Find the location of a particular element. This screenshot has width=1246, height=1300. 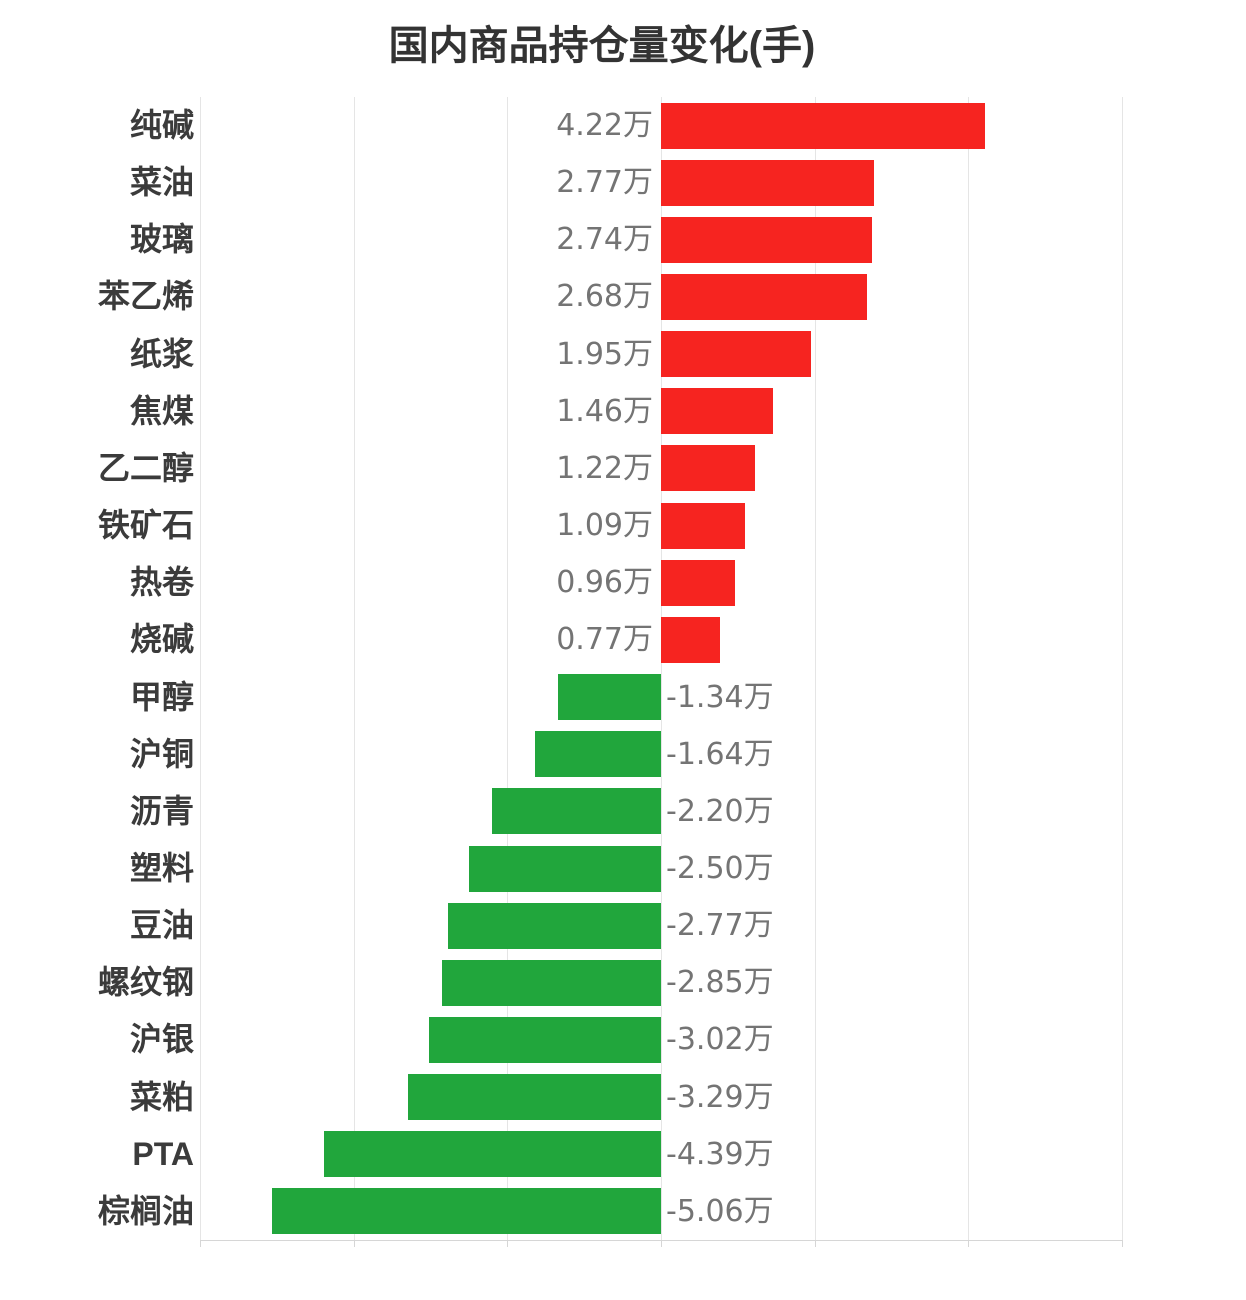

value-label: -2.20万 is located at coordinates (720, 811).